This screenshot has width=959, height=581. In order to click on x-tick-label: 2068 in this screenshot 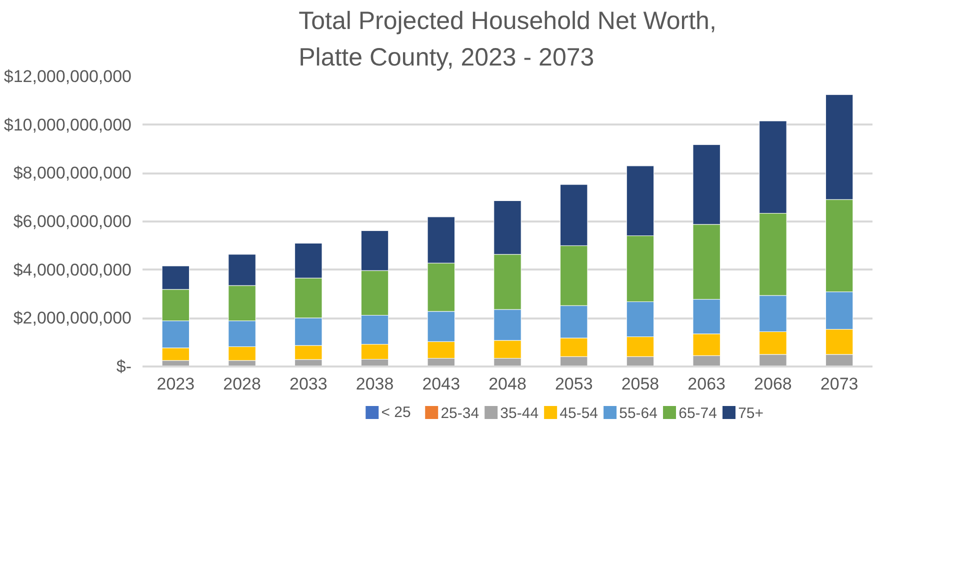, I will do `click(773, 384)`.